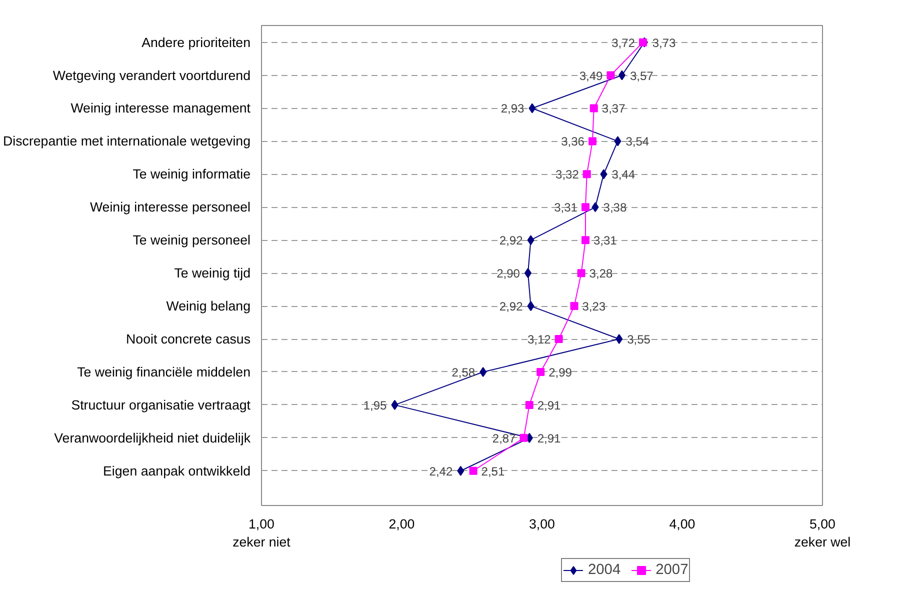  Describe the element at coordinates (504, 438) in the screenshot. I see `data-label: 2,87` at that location.